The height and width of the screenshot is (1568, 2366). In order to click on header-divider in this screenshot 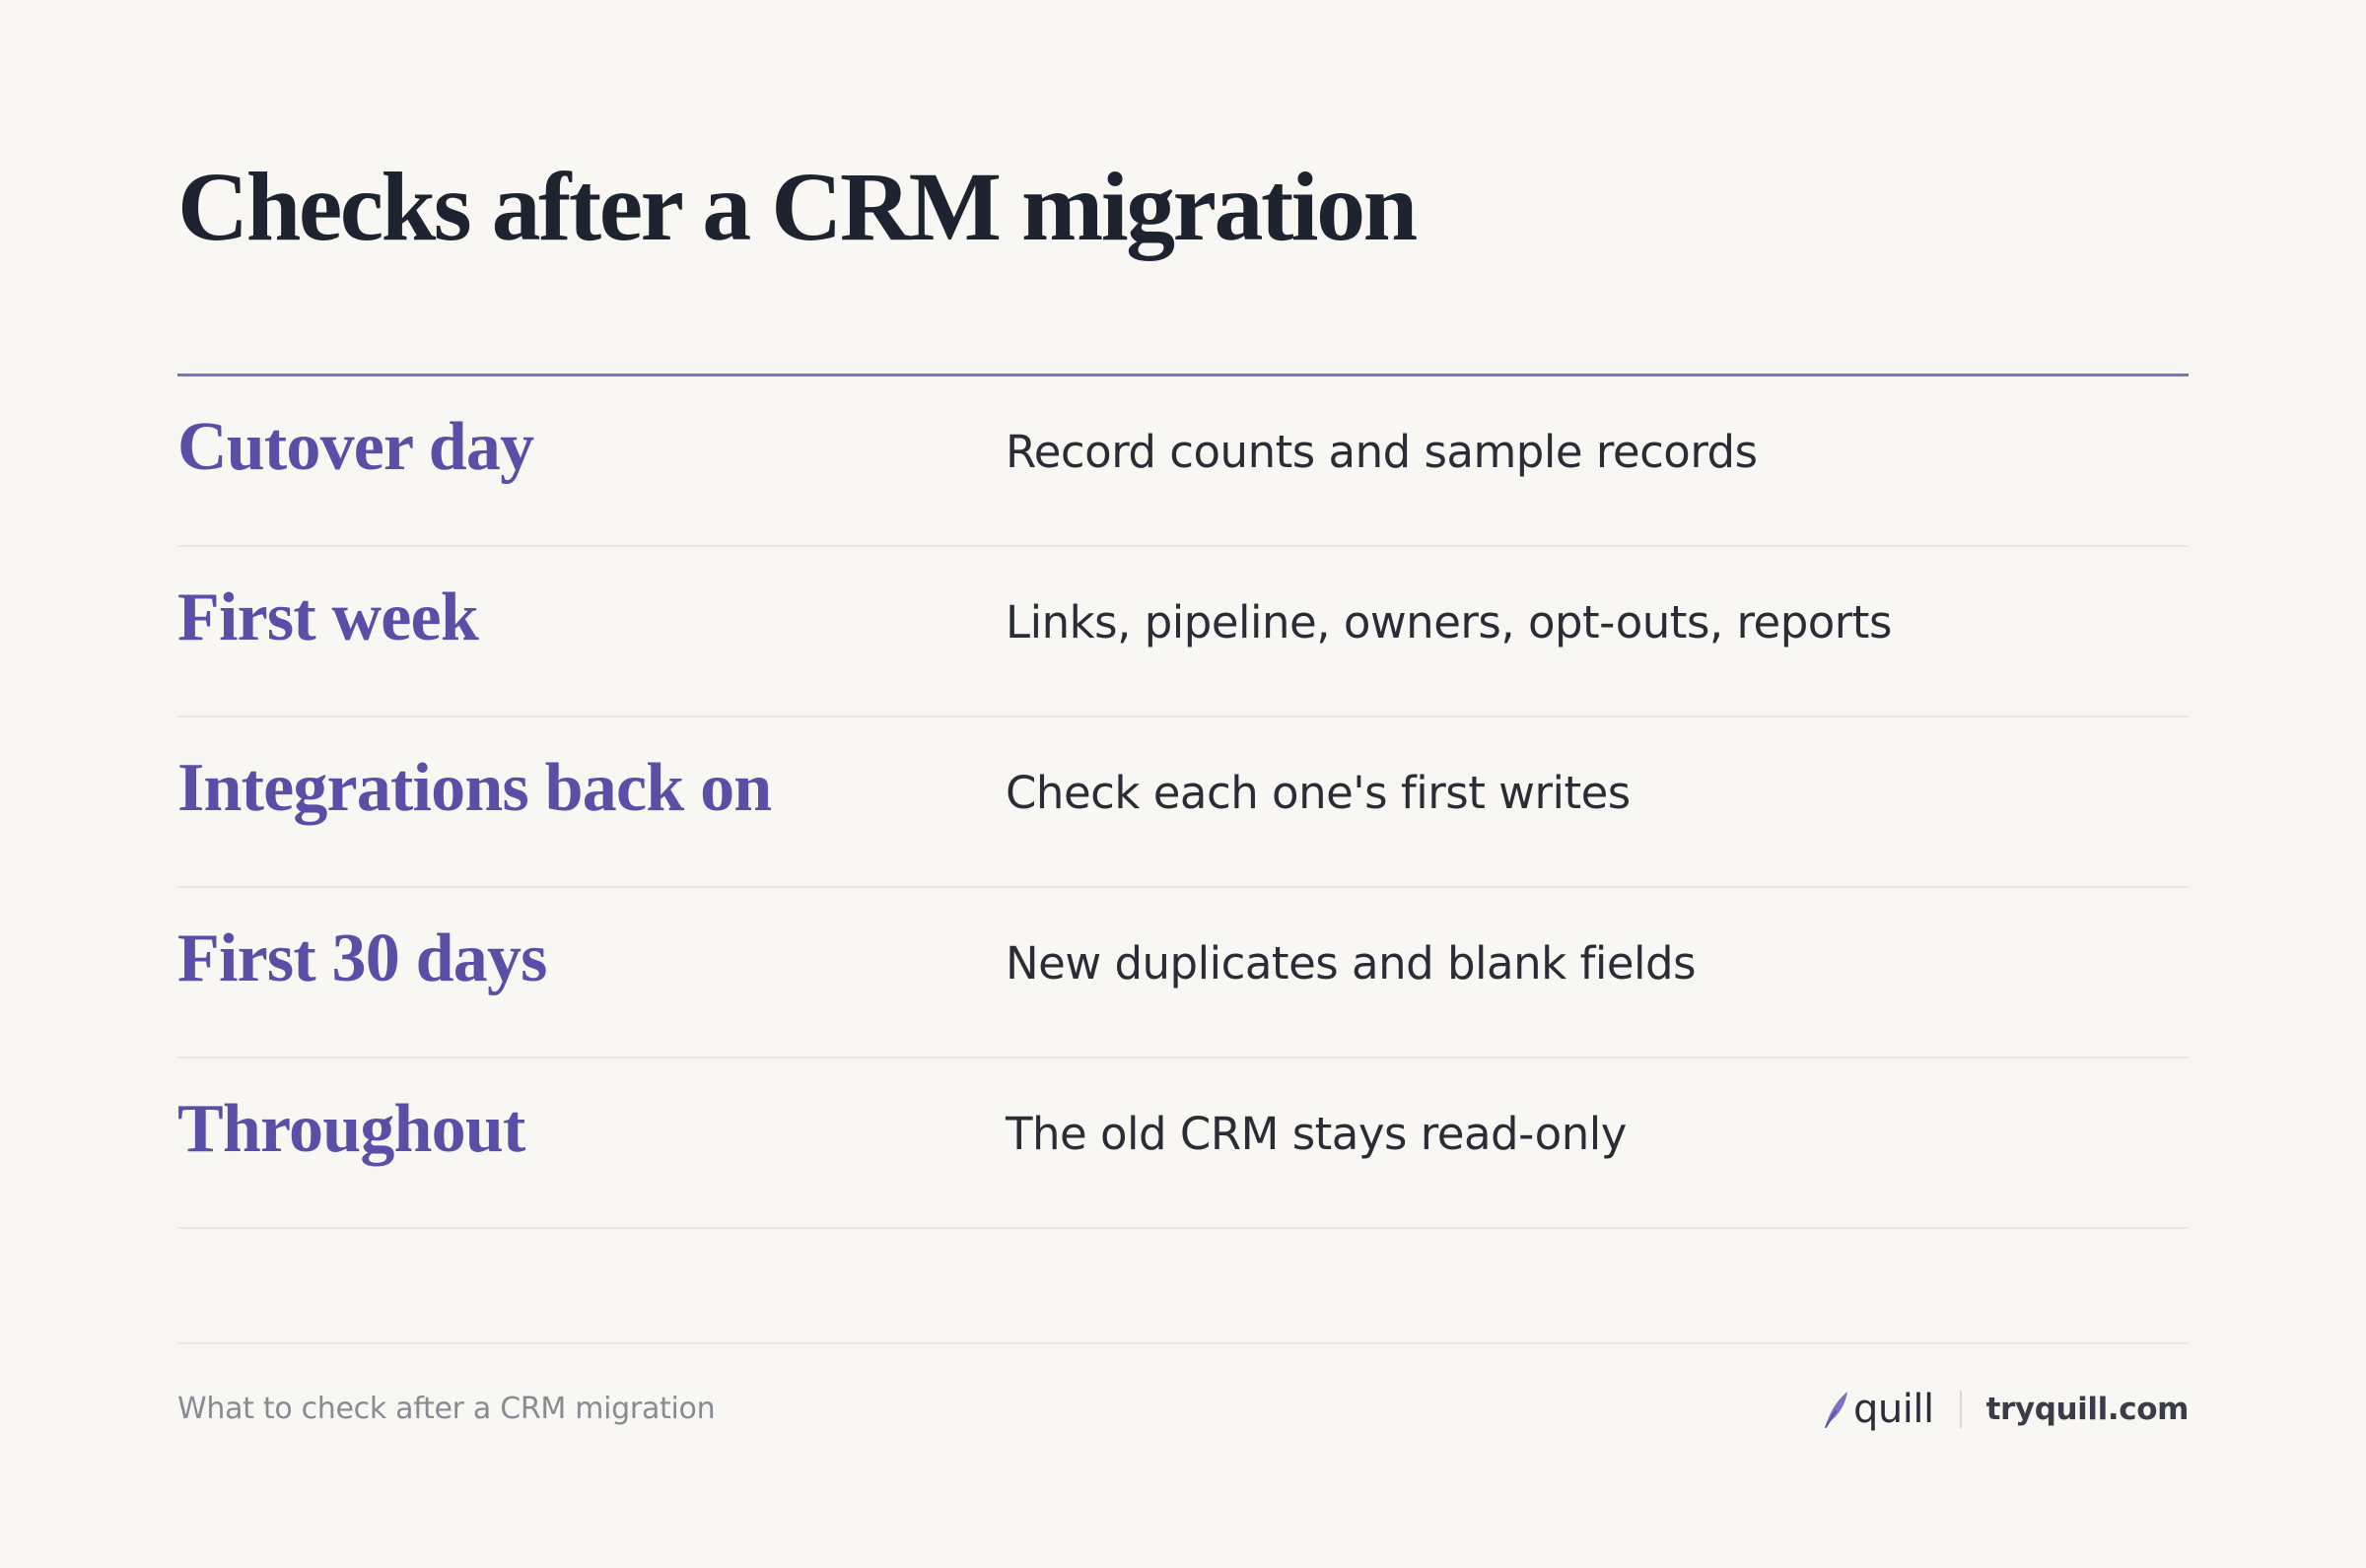, I will do `click(1183, 375)`.